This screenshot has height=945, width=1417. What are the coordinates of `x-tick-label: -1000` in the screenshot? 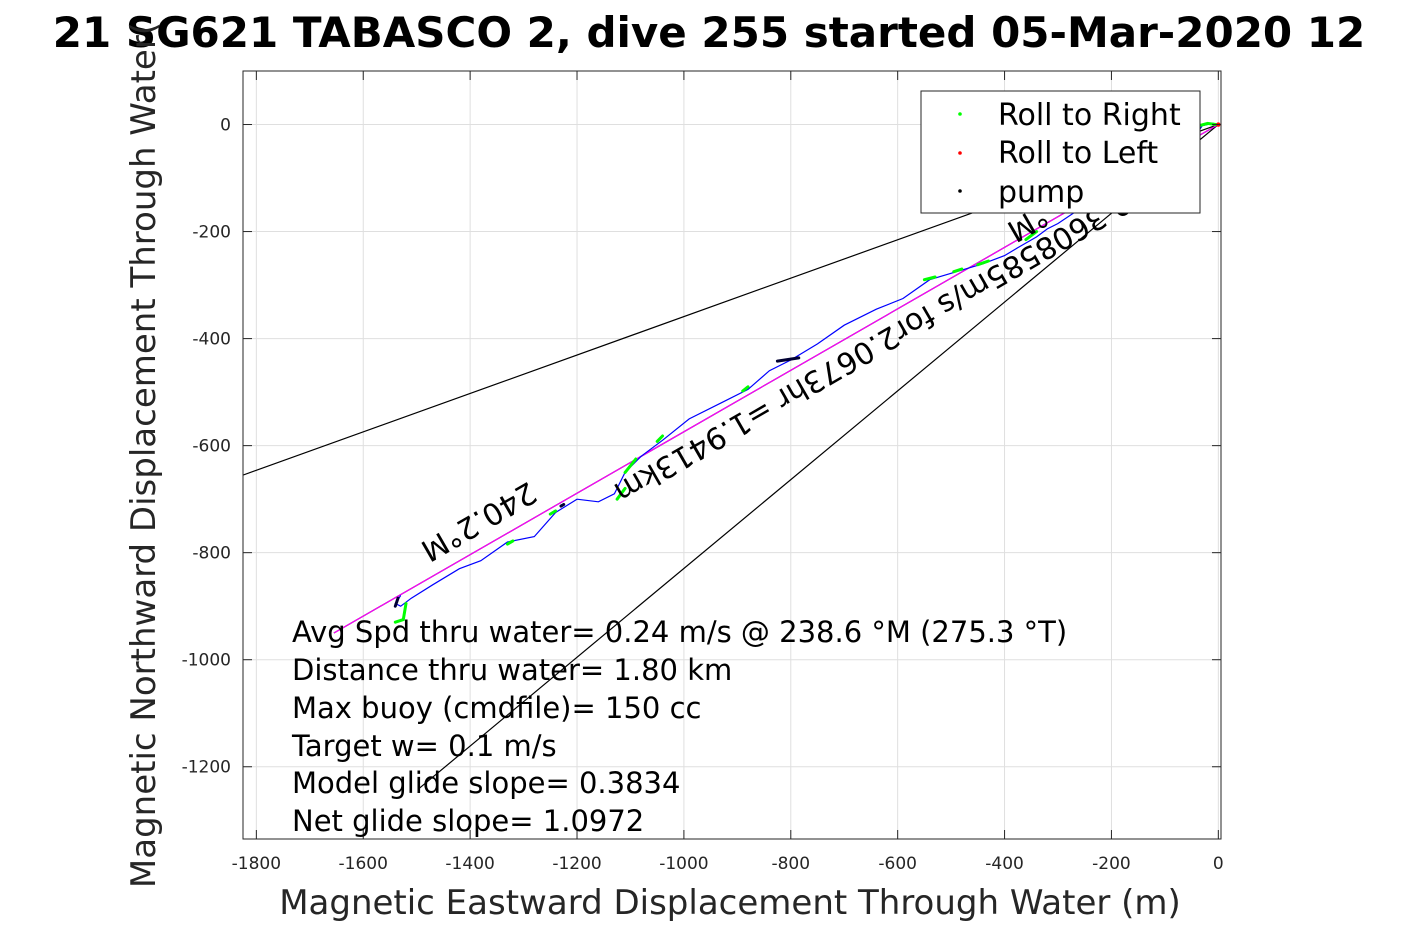 It's located at (683, 864).